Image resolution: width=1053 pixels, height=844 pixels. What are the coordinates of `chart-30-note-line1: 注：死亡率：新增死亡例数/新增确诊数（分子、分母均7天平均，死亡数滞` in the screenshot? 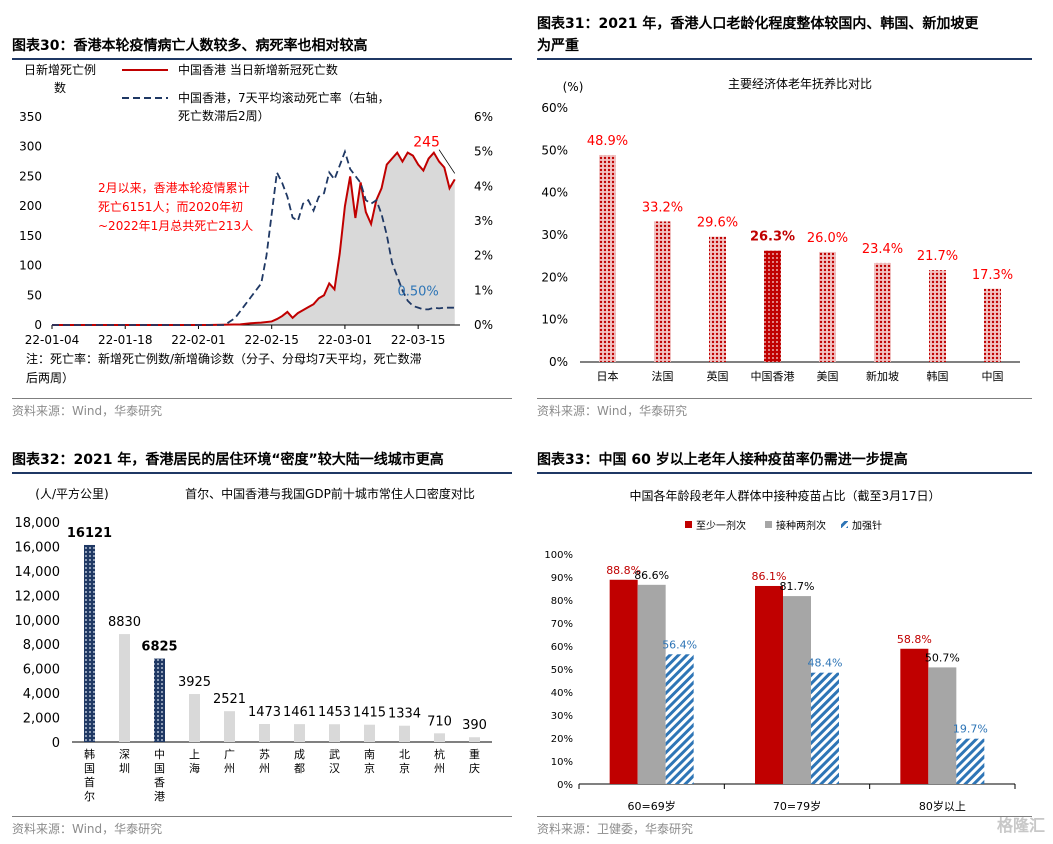 It's located at (224, 358).